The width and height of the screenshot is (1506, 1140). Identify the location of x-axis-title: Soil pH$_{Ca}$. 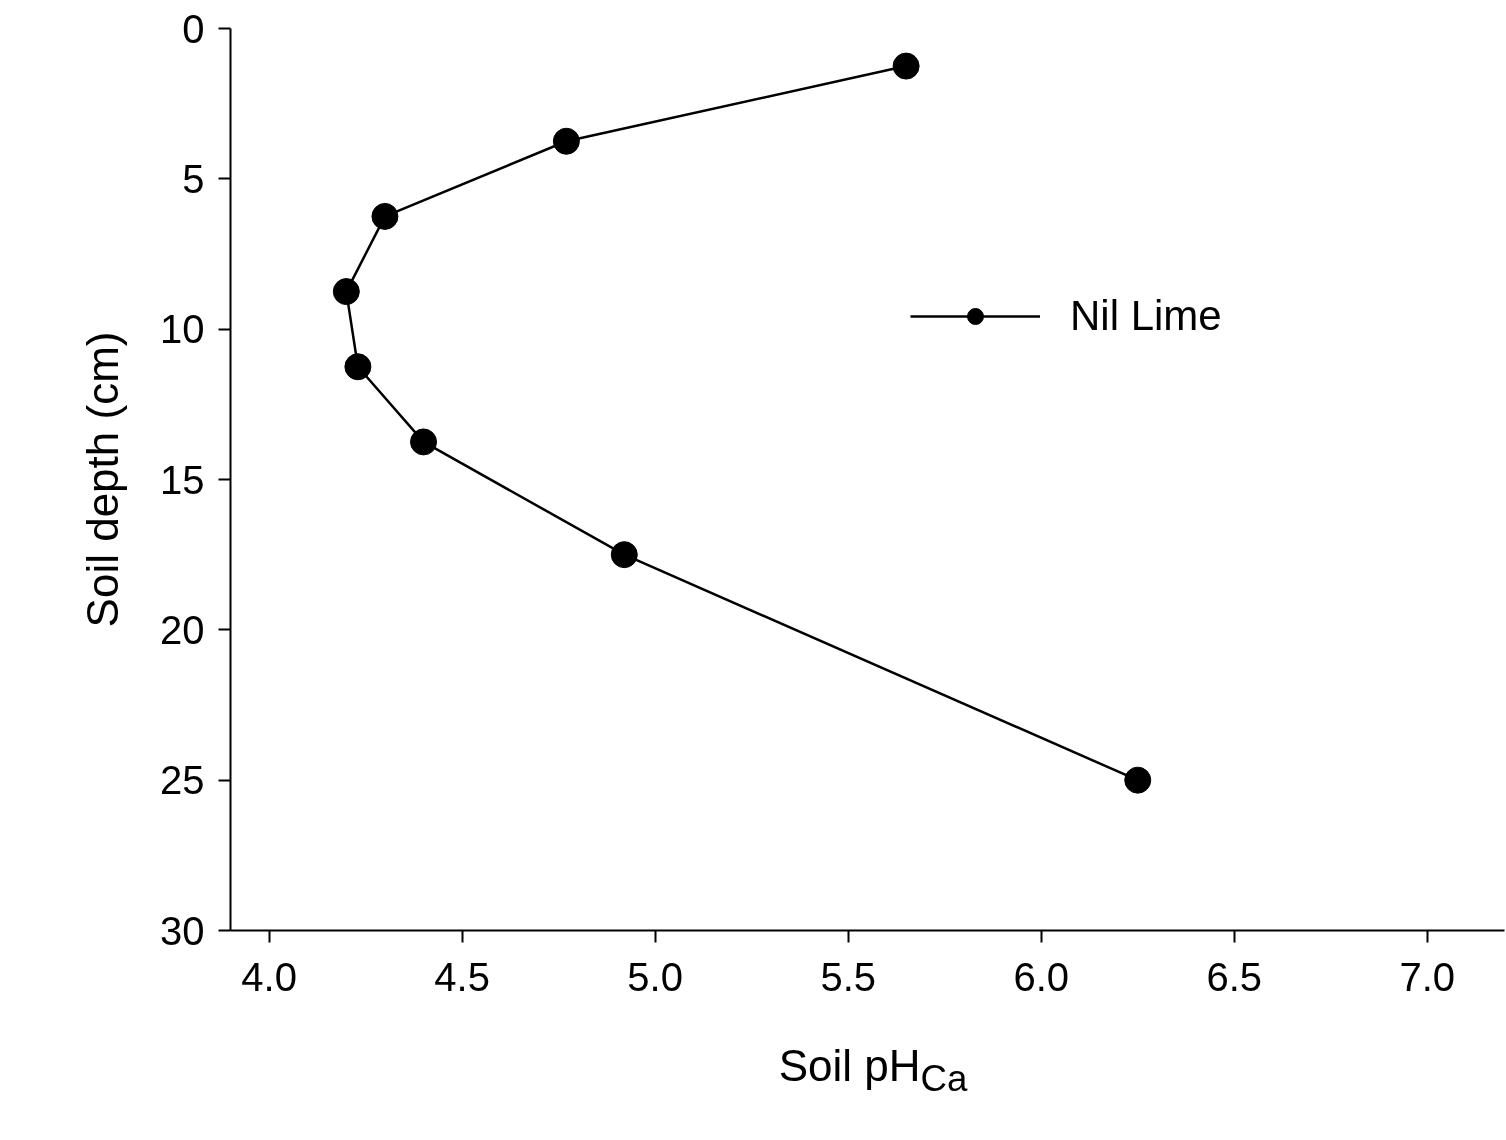
(873, 1070).